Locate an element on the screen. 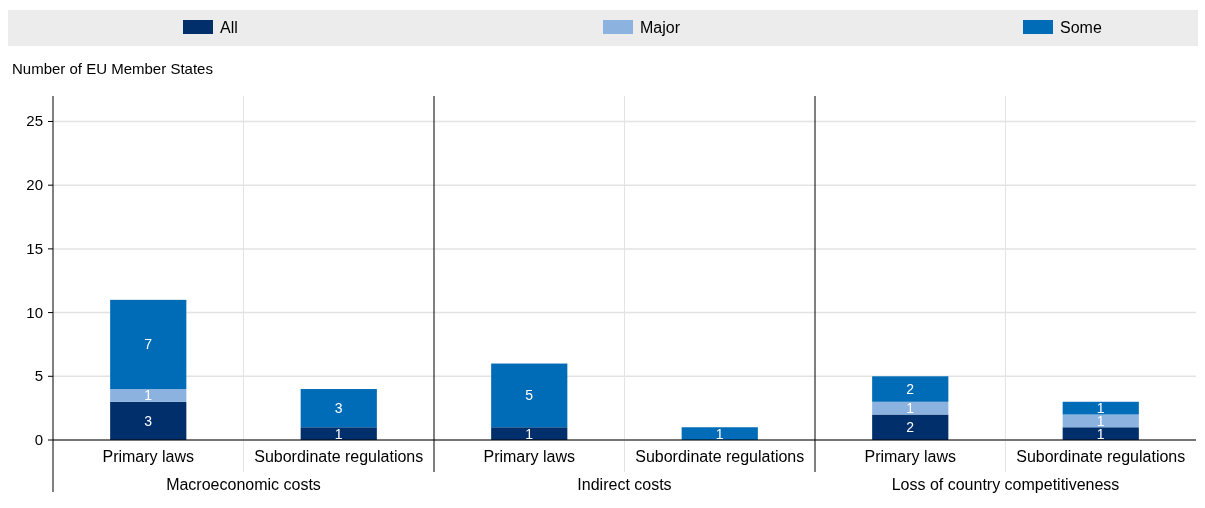  y-tick-label: 15 is located at coordinates (34, 248).